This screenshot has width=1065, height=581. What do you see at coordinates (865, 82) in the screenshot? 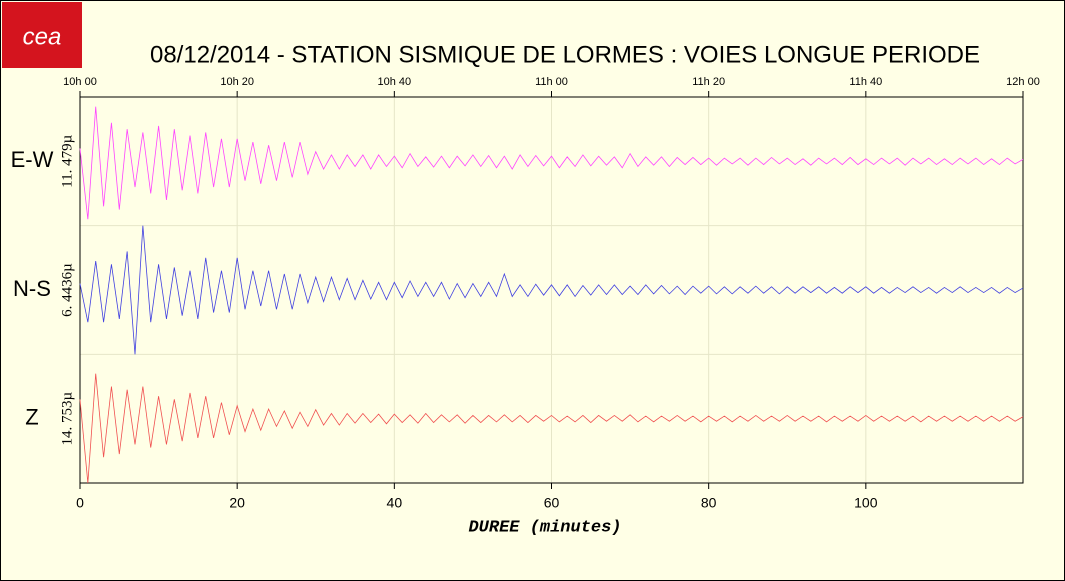
I see `top-tick-label: 11h 40` at bounding box center [865, 82].